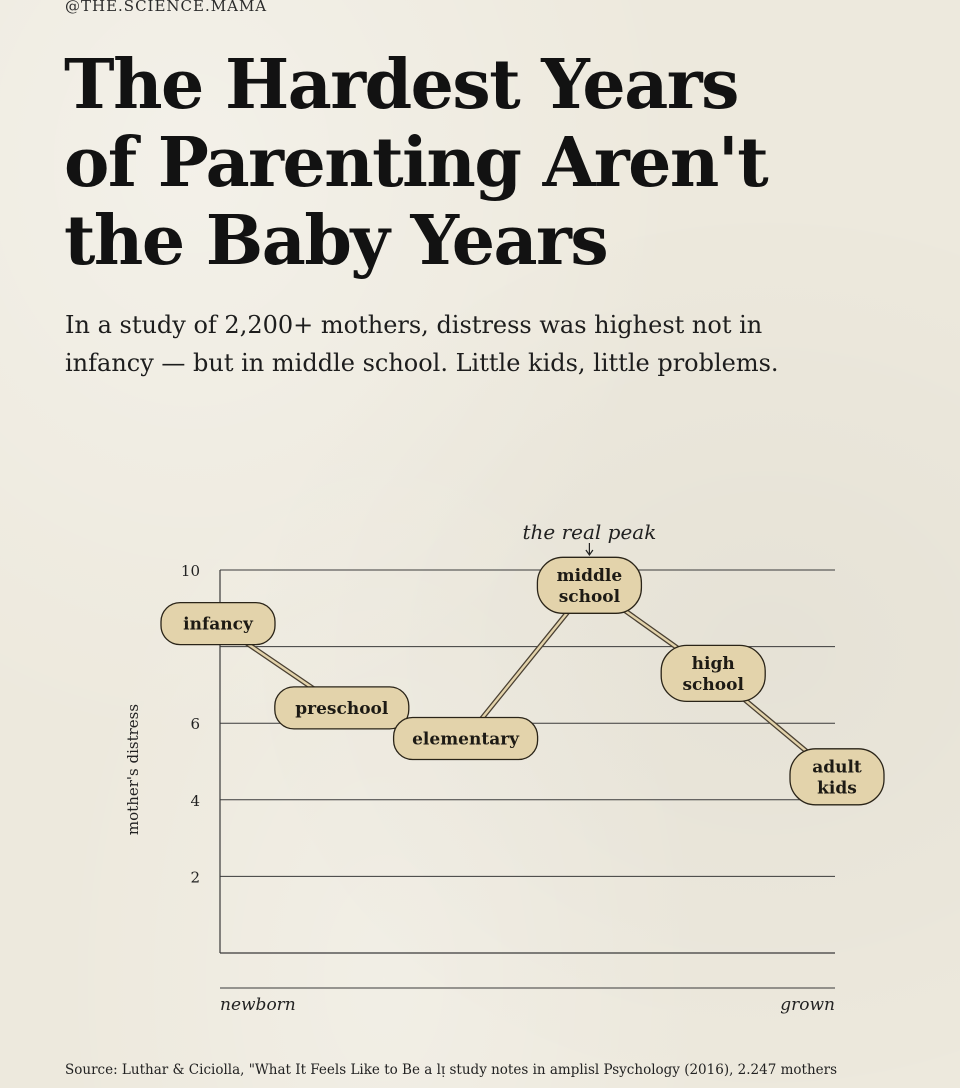 The width and height of the screenshot is (960, 1088). I want to click on y-axis-label: mother's distress, so click(133, 769).